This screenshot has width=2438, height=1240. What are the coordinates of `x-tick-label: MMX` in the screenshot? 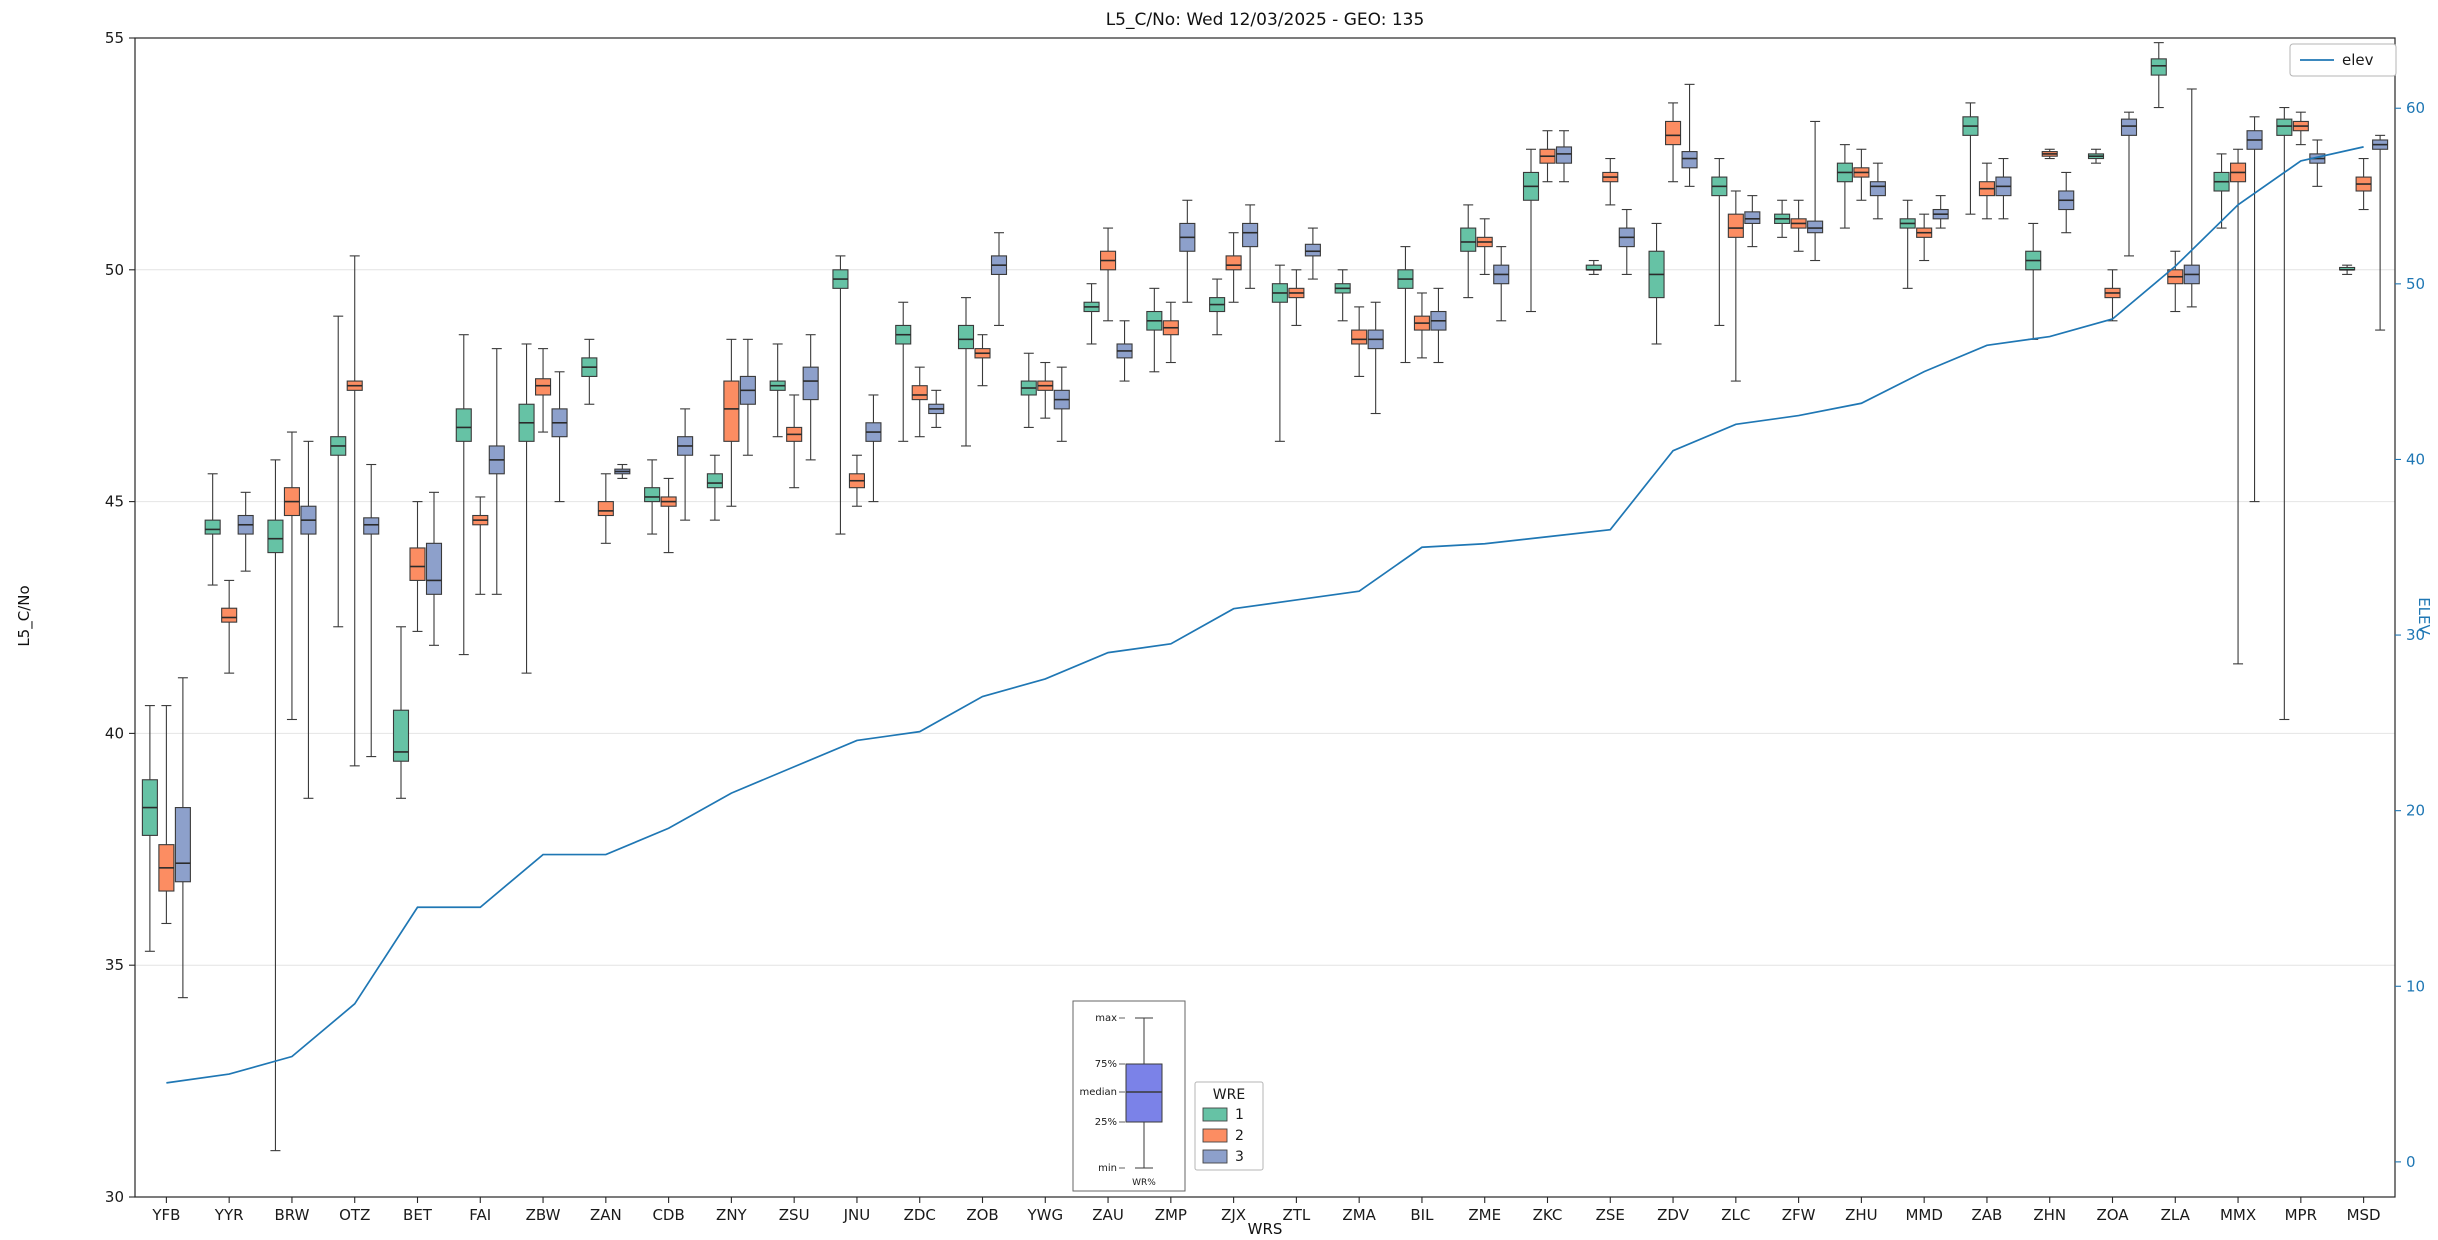 It's located at (2238, 1215).